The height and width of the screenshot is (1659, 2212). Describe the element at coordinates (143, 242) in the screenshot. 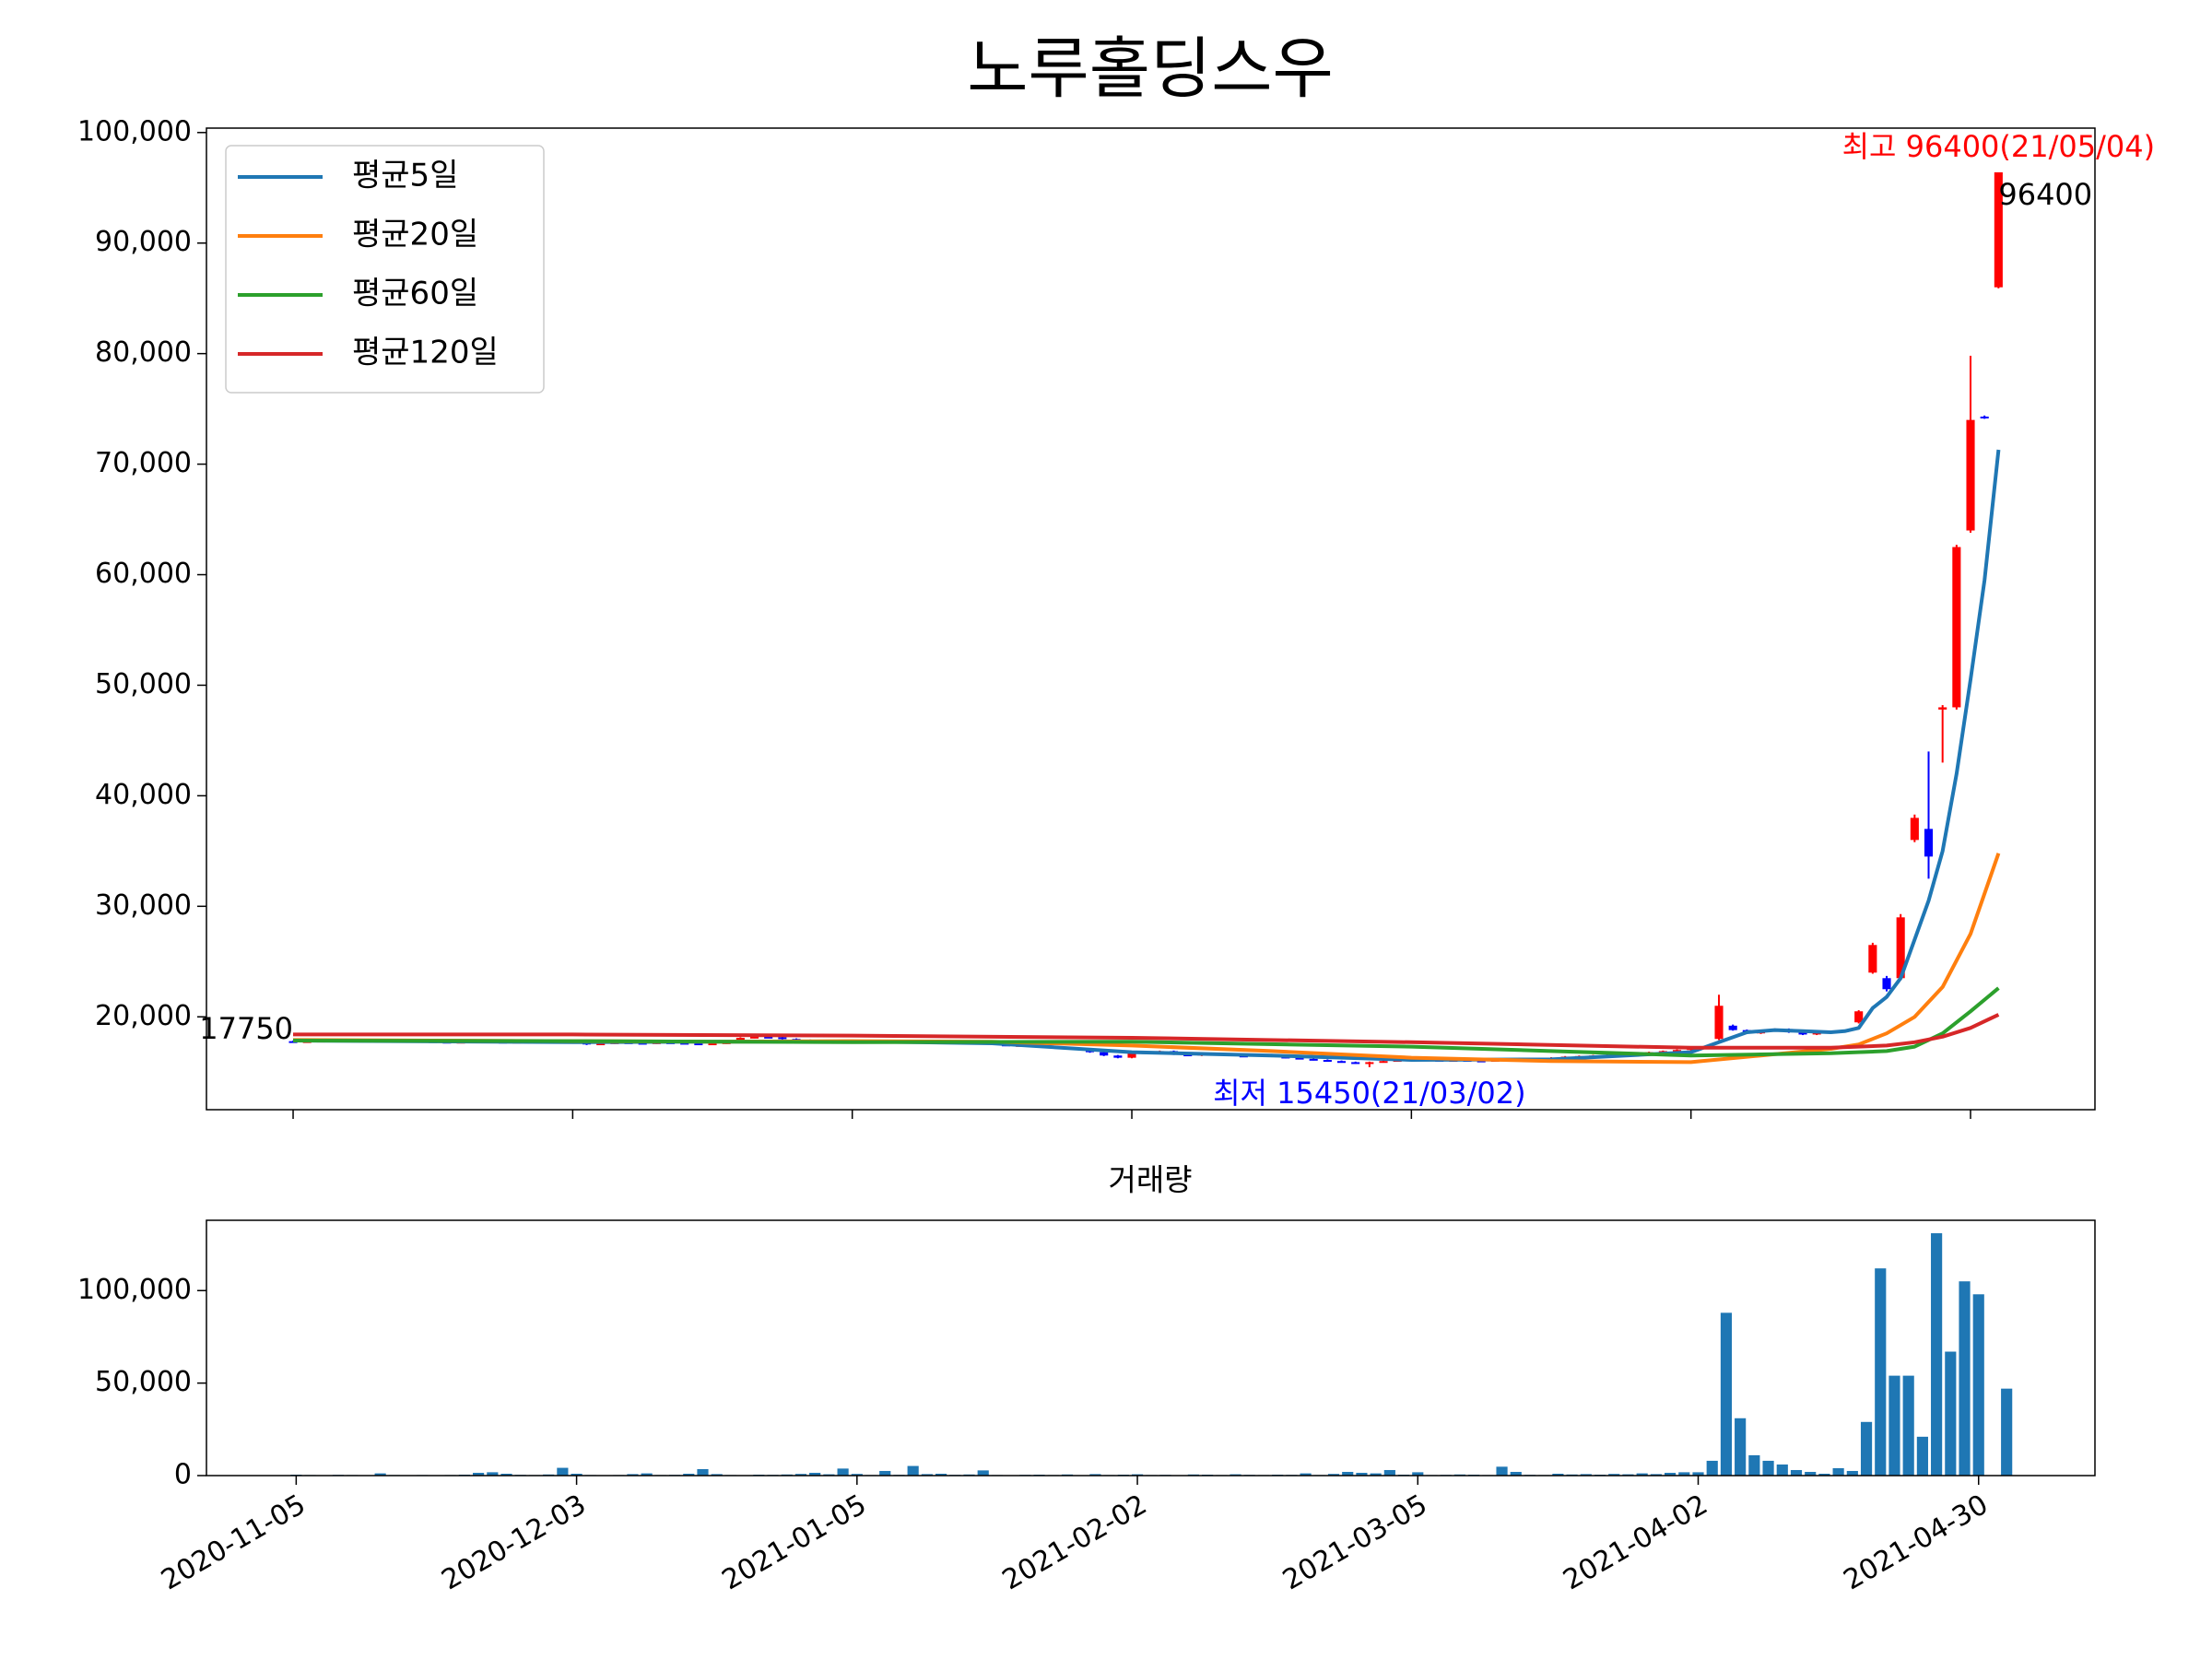

I see `y-tick-label: 90,000` at that location.